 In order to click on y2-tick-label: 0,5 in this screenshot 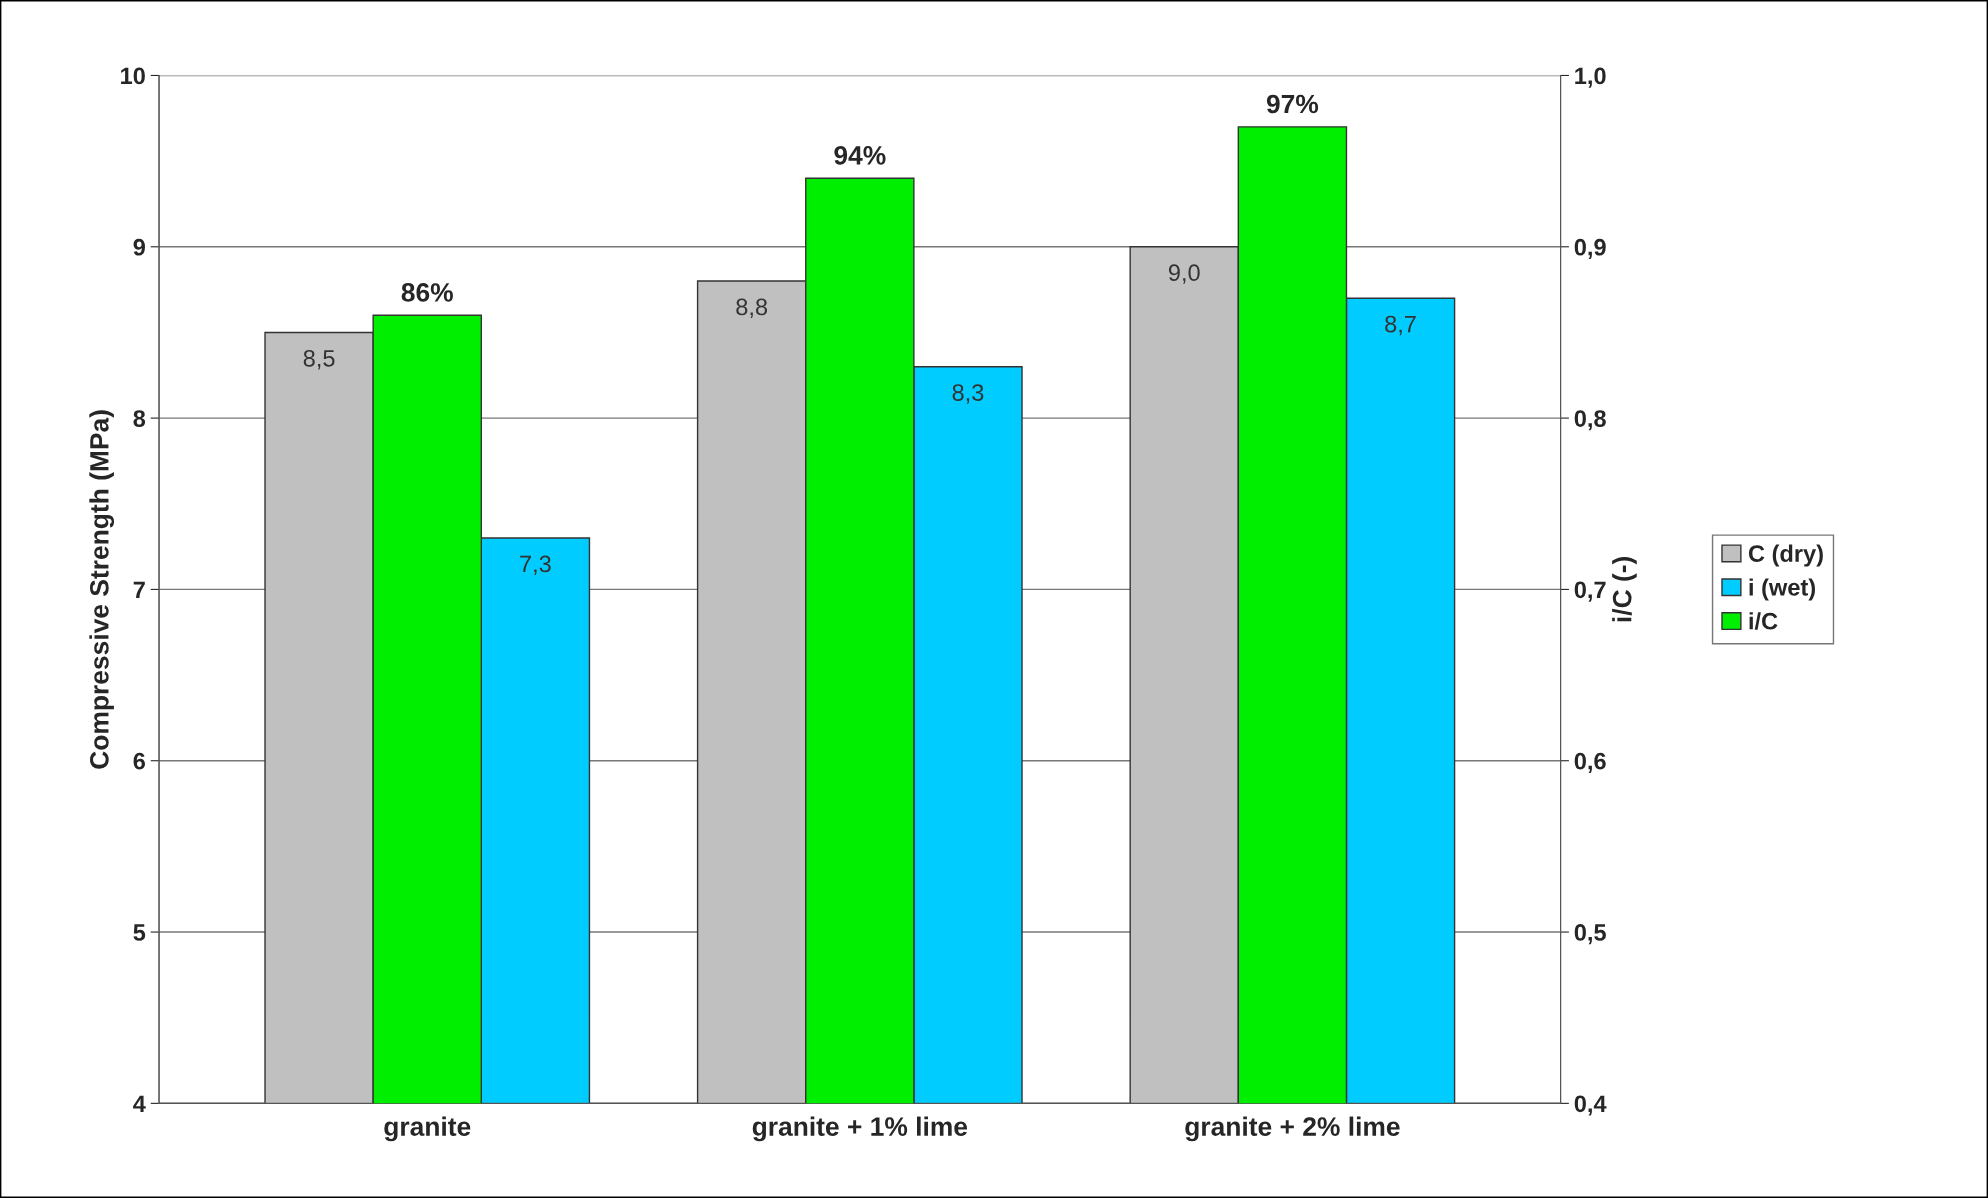, I will do `click(1590, 934)`.